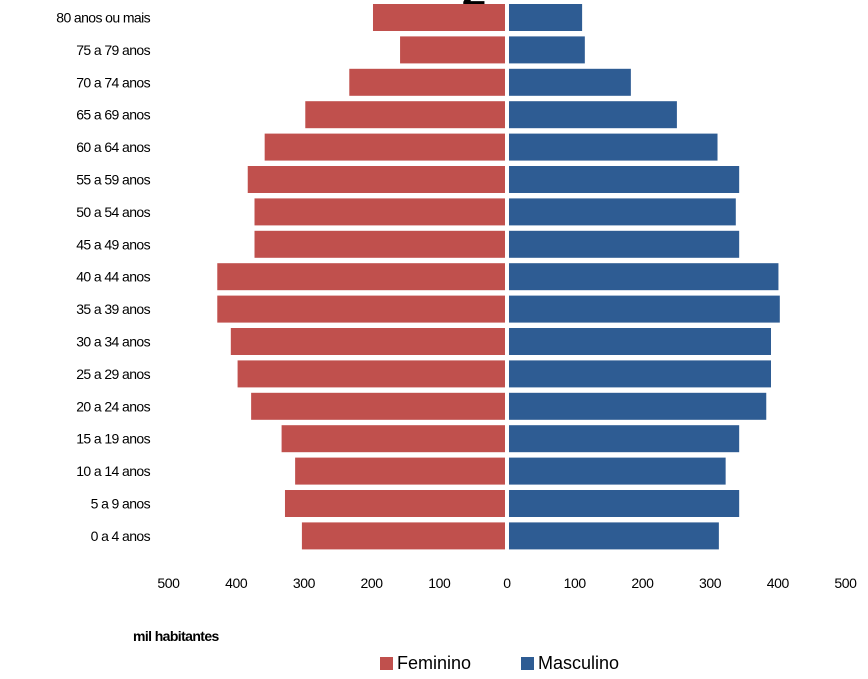 This screenshot has width=868, height=679. I want to click on category-label: 0 a 4 anos, so click(121, 536).